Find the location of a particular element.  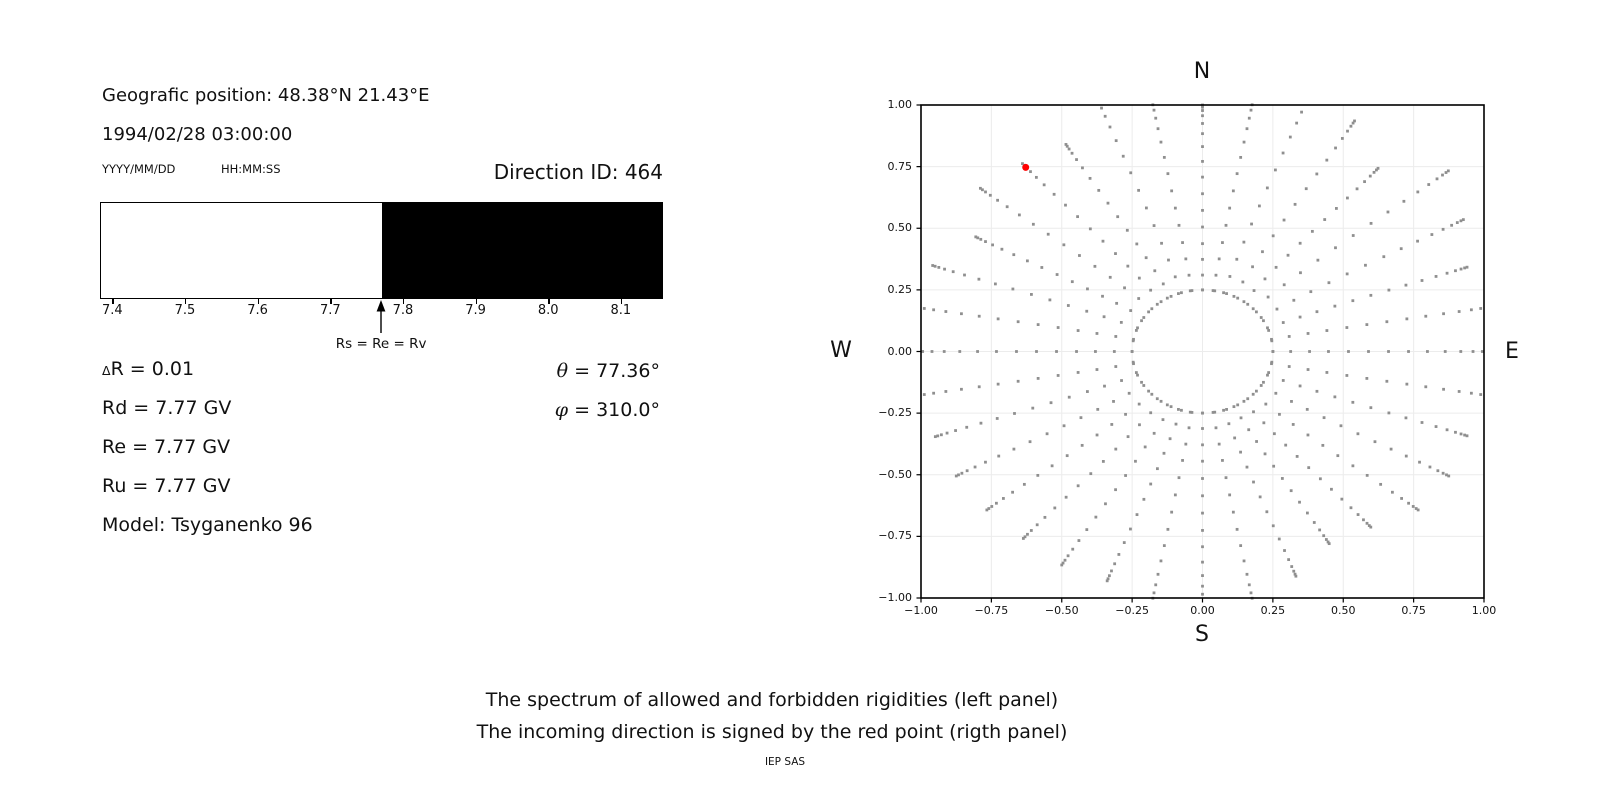

y-tick-label: −0.75 is located at coordinates (895, 536).